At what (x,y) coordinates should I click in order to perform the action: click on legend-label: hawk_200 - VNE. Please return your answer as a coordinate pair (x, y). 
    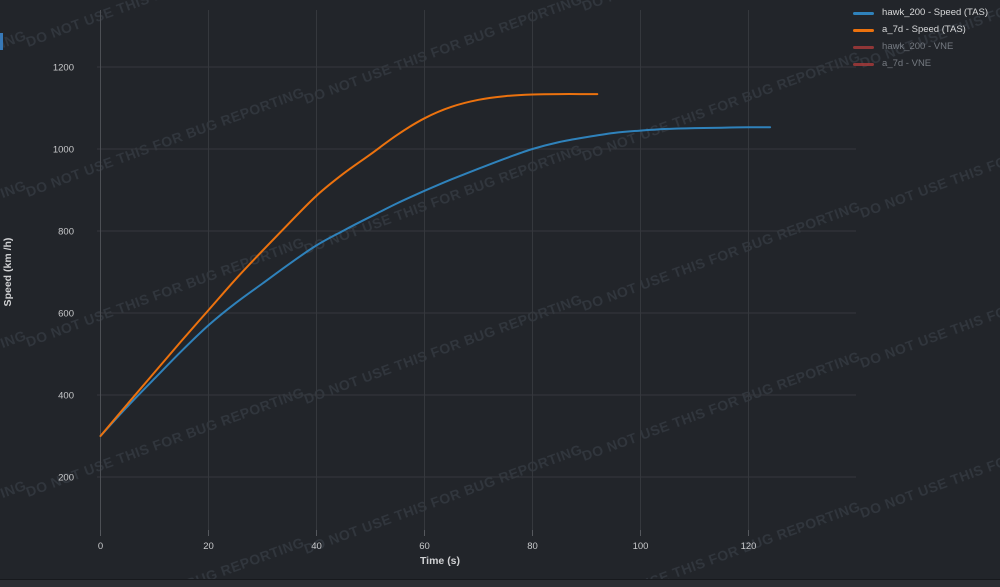
    Looking at the image, I should click on (918, 46).